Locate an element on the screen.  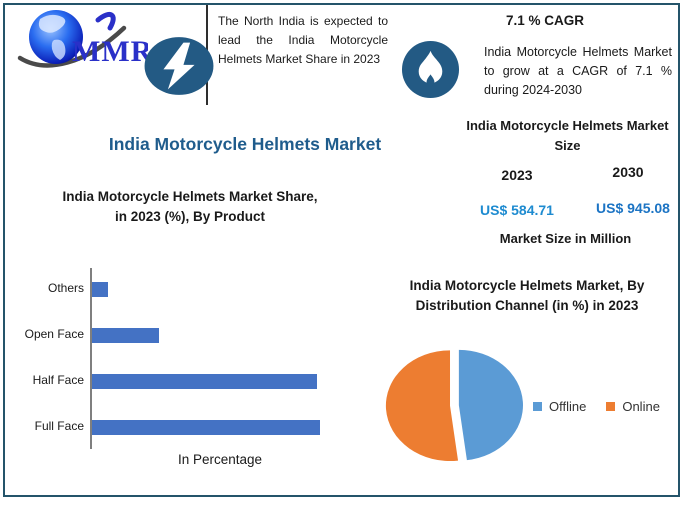
logo-swoosh is located at coordinates (72, 46).